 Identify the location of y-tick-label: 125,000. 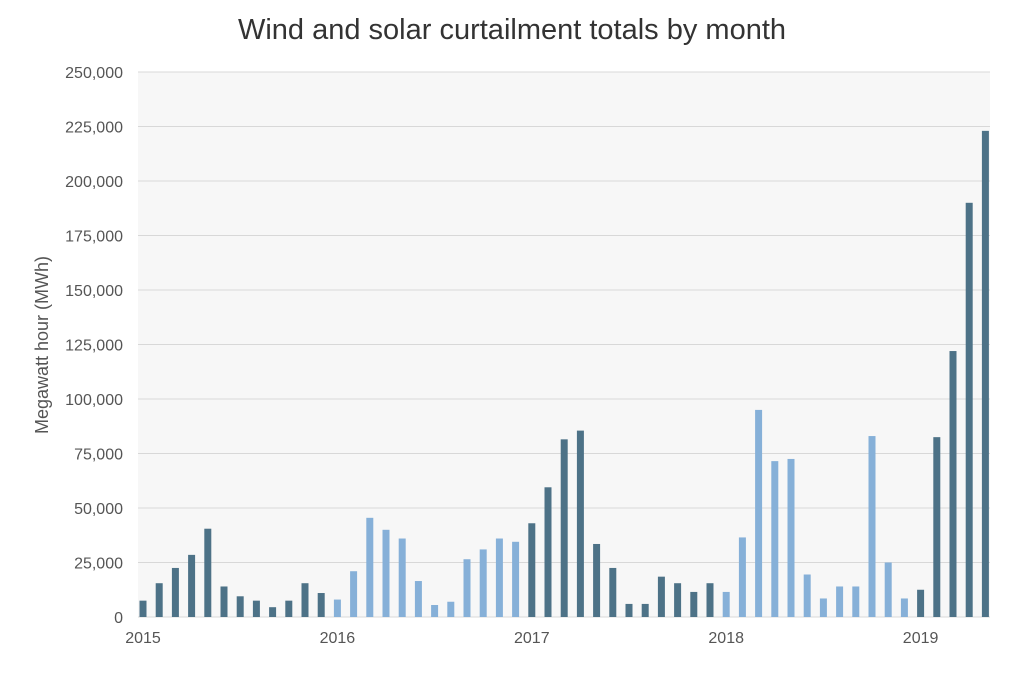
(94, 346).